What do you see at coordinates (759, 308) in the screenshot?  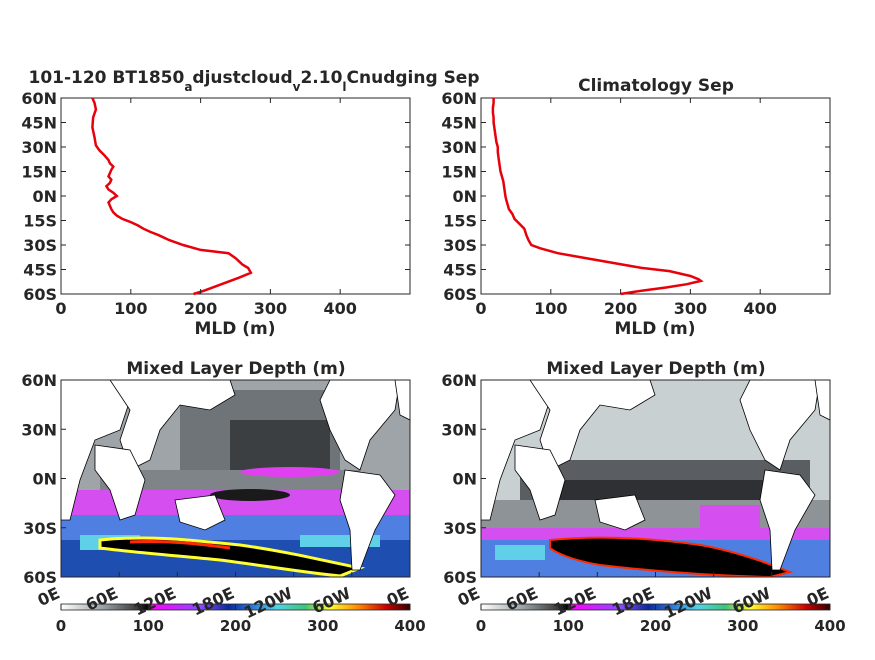 I see `profile-xtick-label-right: 400` at bounding box center [759, 308].